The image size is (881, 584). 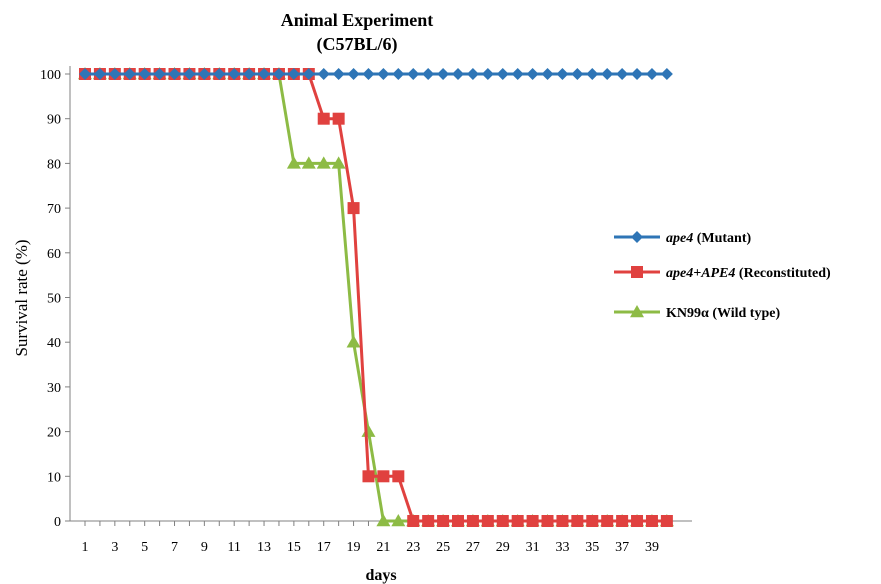 What do you see at coordinates (174, 547) in the screenshot?
I see `x-tick-label: 7` at bounding box center [174, 547].